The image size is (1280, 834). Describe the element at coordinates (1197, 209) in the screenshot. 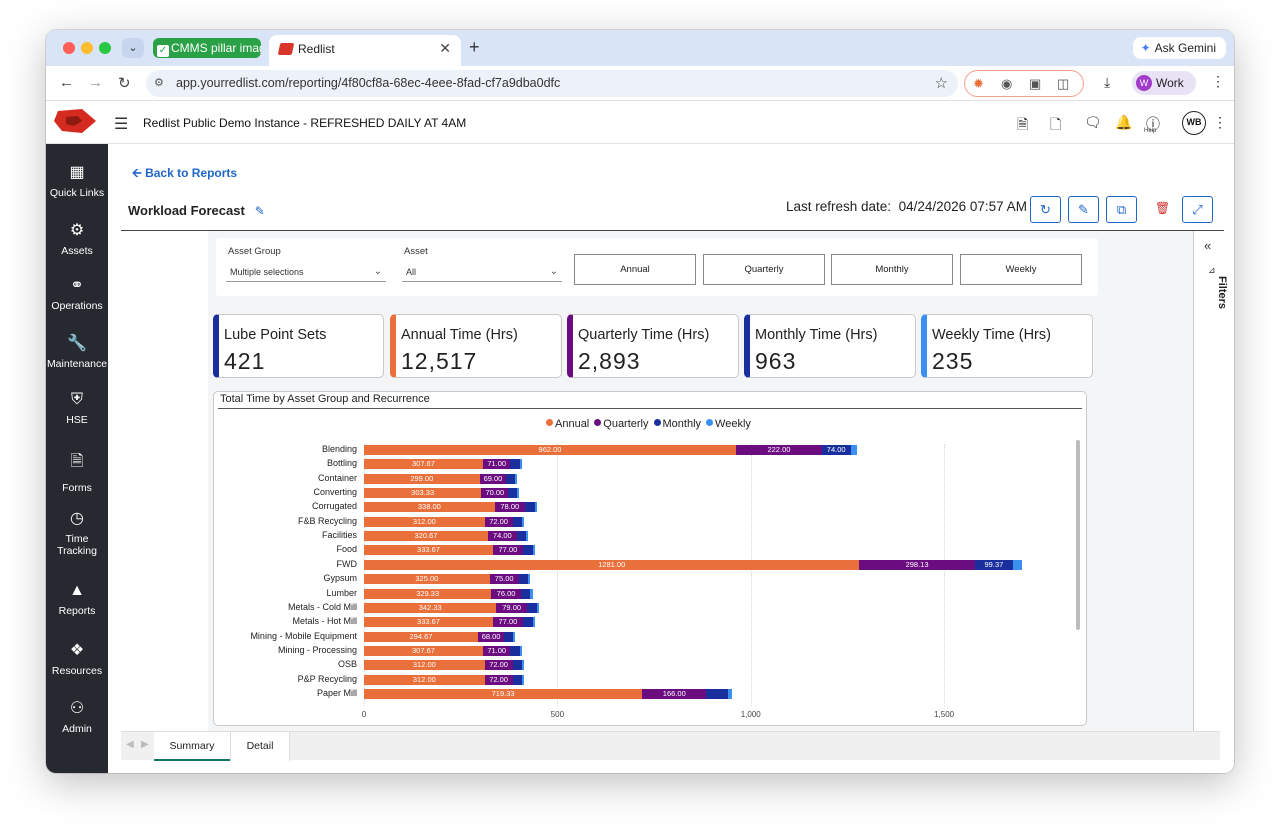

I see `fullscreen-button: ⤢` at that location.